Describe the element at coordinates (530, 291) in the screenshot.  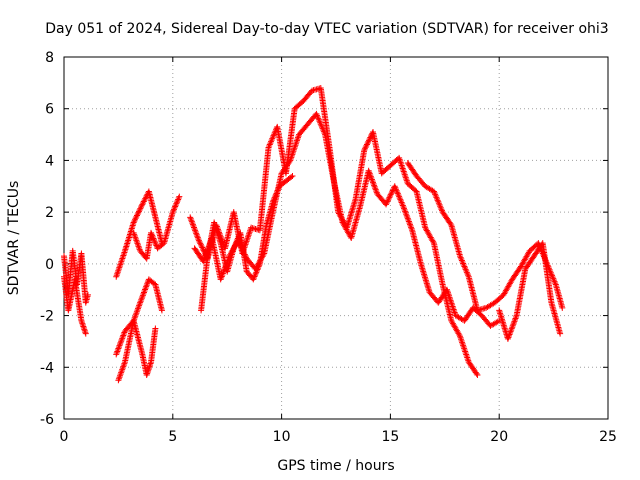
I see `series-track-k` at that location.